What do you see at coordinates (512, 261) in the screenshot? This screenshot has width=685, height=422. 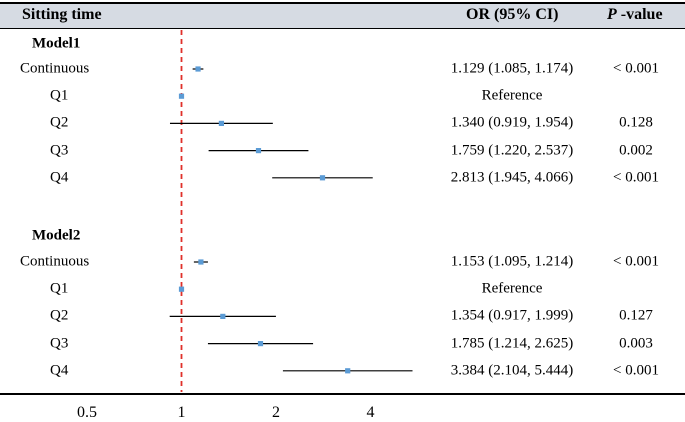 I see `or-ci-value: 1.153 (1.095, 1.214)` at bounding box center [512, 261].